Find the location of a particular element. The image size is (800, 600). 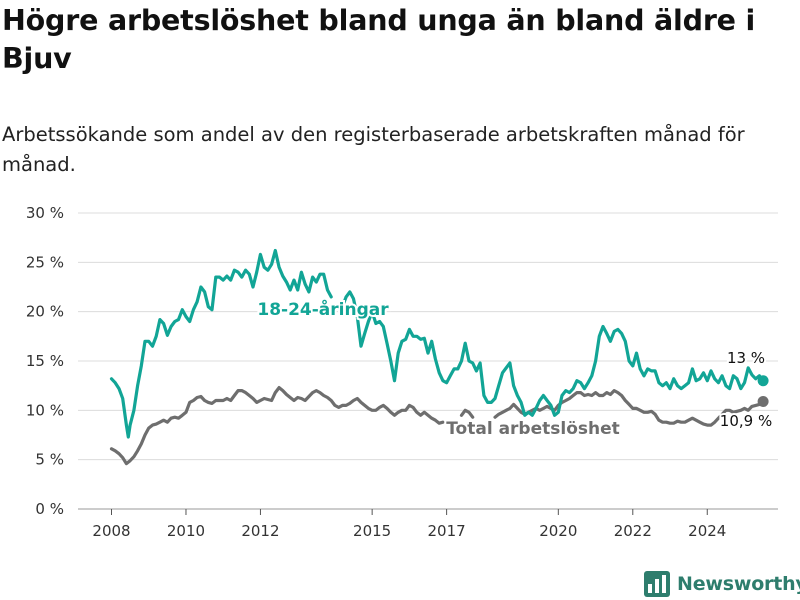

end-label-total: 10,9 % is located at coordinates (746, 421).